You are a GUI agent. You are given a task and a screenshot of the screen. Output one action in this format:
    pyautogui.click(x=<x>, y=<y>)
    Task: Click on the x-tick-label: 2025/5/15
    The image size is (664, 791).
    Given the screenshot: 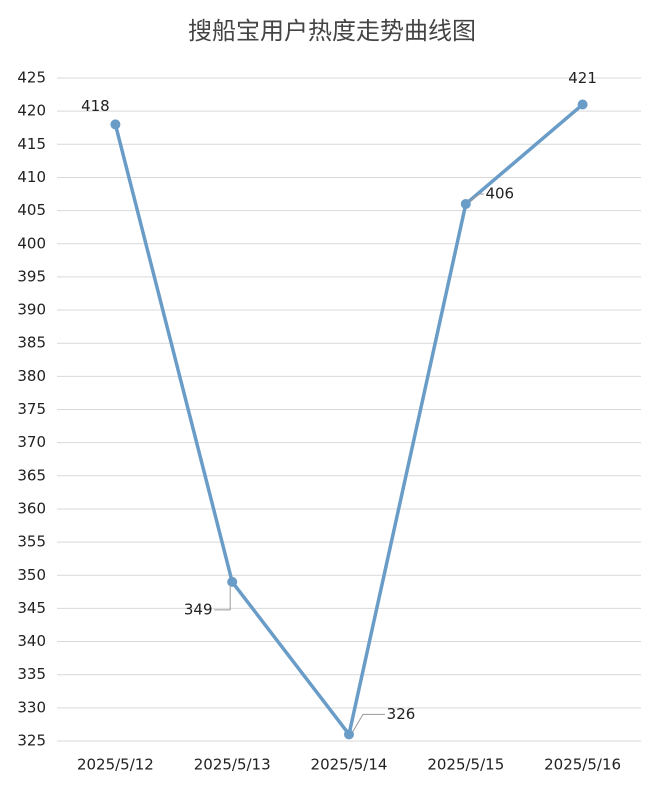 What is the action you would take?
    pyautogui.click(x=465, y=765)
    